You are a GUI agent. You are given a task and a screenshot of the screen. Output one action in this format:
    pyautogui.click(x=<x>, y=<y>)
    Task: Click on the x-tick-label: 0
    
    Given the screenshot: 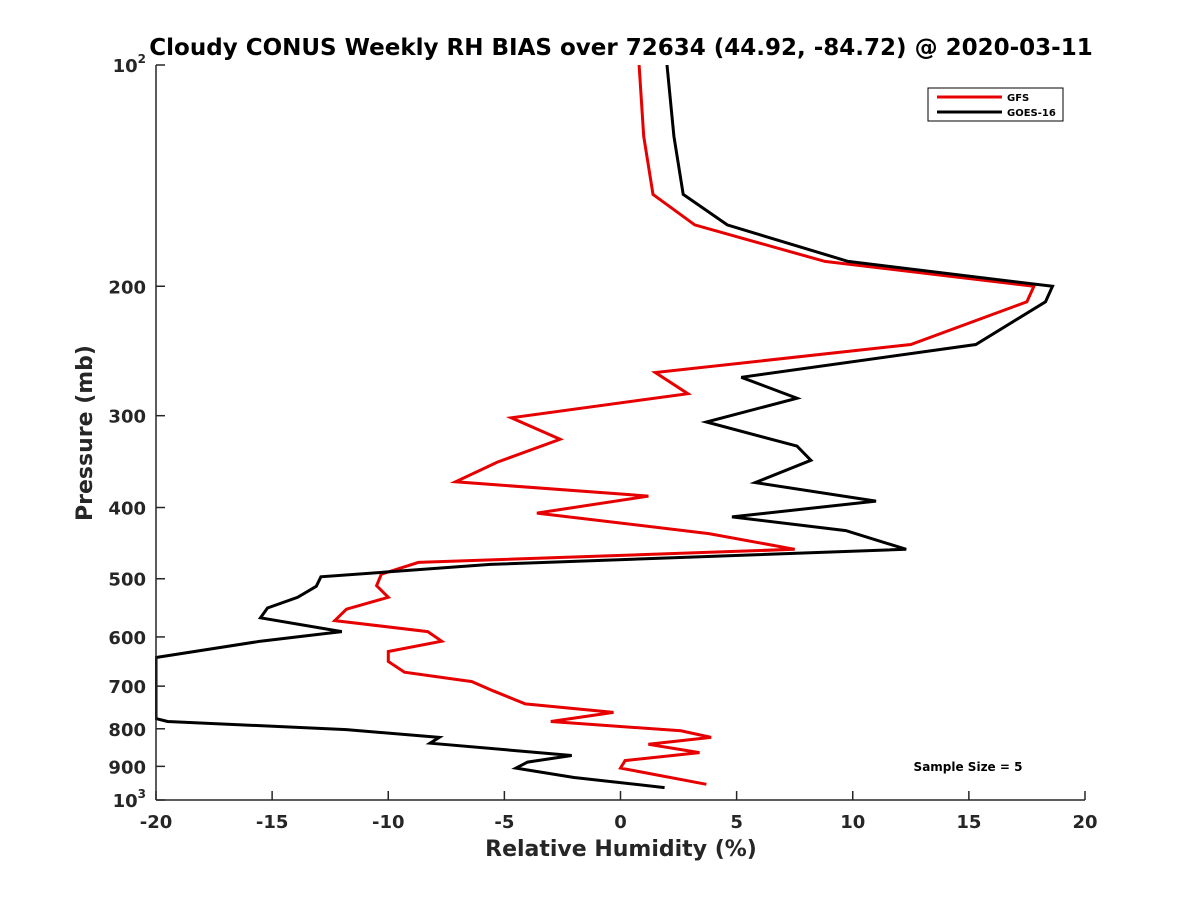 What is the action you would take?
    pyautogui.click(x=620, y=822)
    